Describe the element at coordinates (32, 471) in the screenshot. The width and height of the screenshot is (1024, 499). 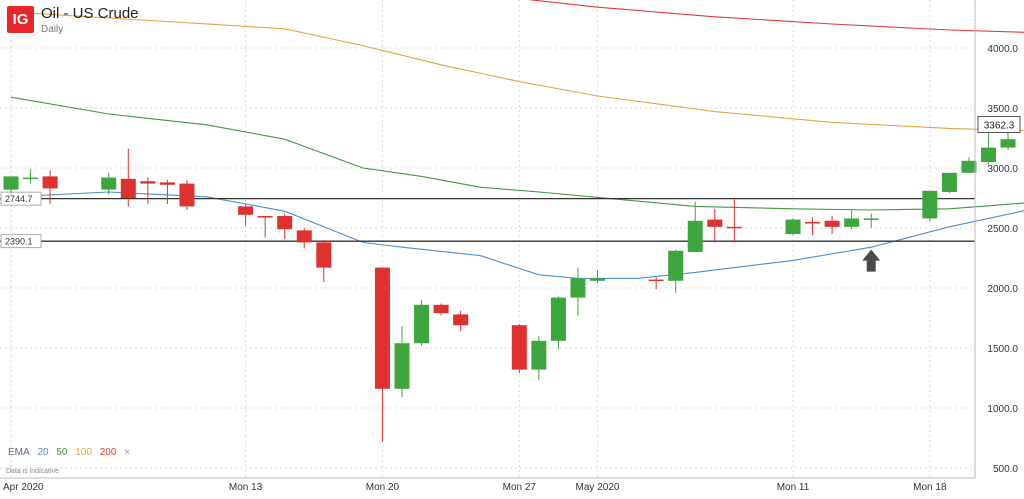
I see `disclaimer-text: Data is indicative` at that location.